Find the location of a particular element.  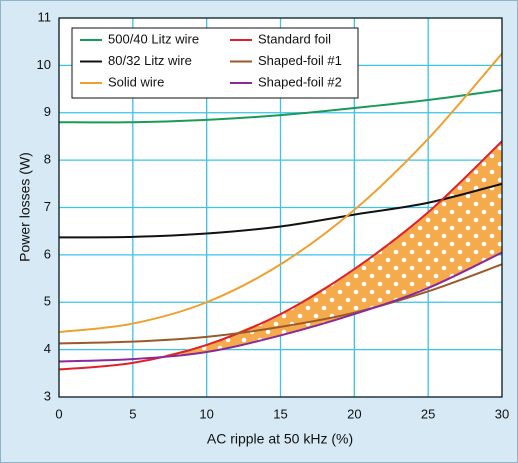

x-tick-label: 0 is located at coordinates (58, 413).